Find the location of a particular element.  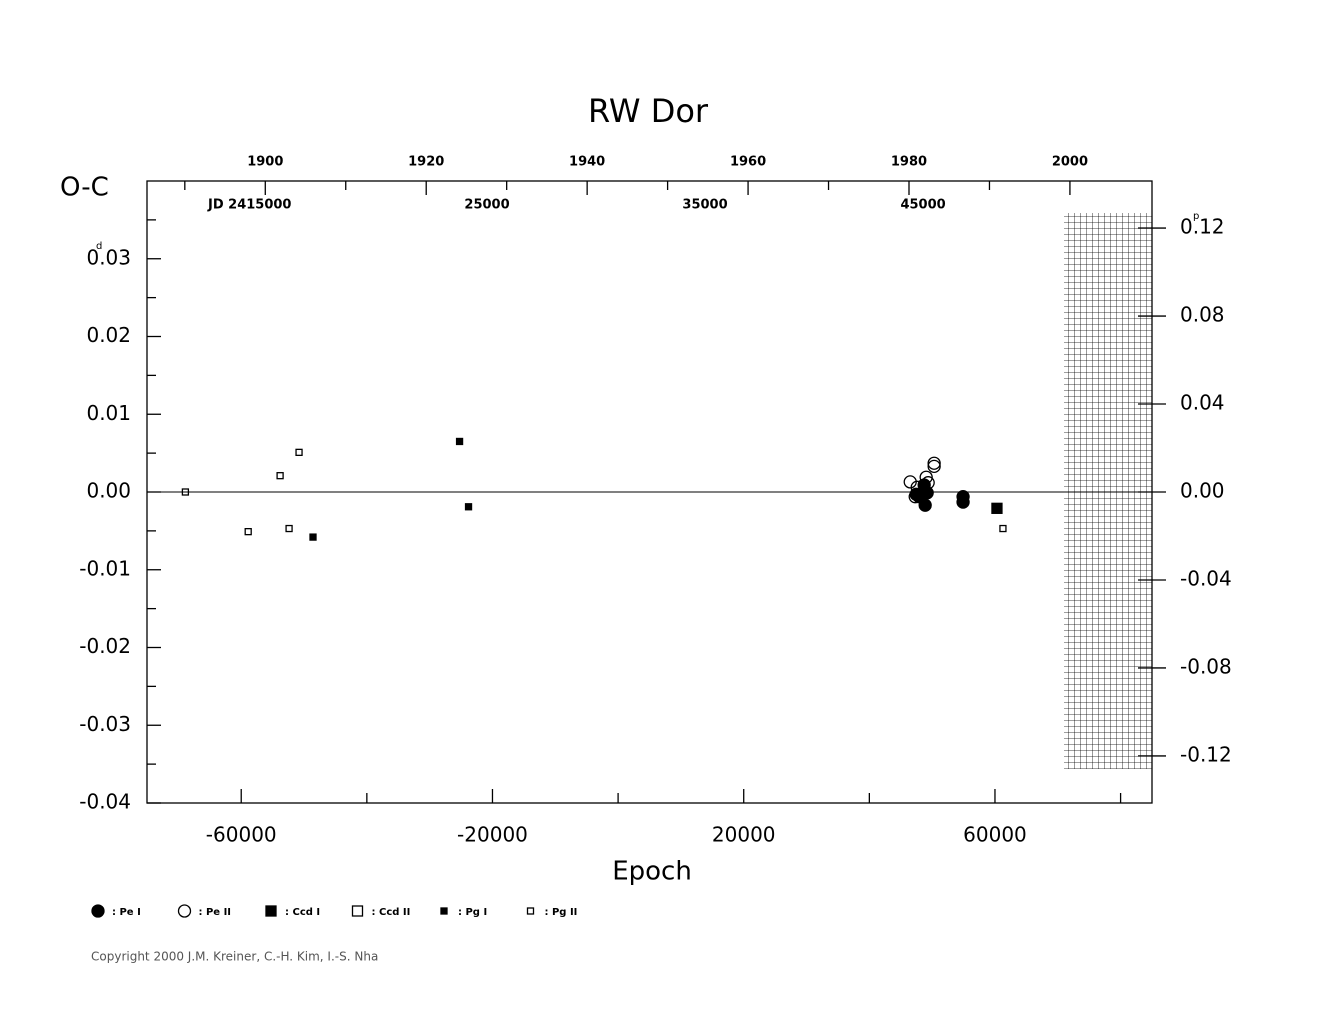

x-tick-label: 20000 is located at coordinates (744, 835).